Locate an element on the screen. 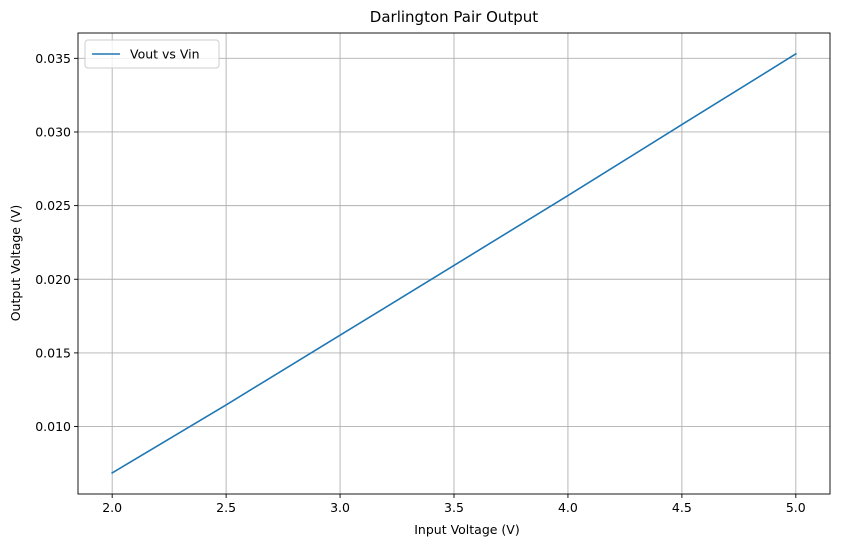 Image resolution: width=863 pixels, height=547 pixels. y-tick-label: 0.025 is located at coordinates (53, 205).